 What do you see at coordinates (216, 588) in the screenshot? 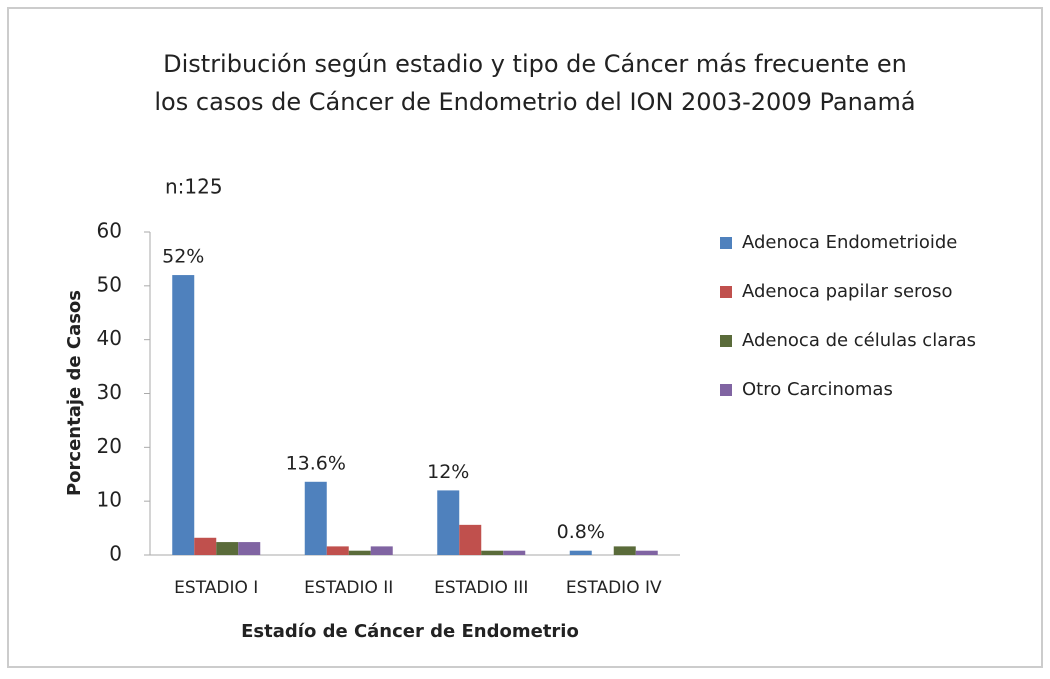
I see `x-tick-label: ESTADIO I` at bounding box center [216, 588].